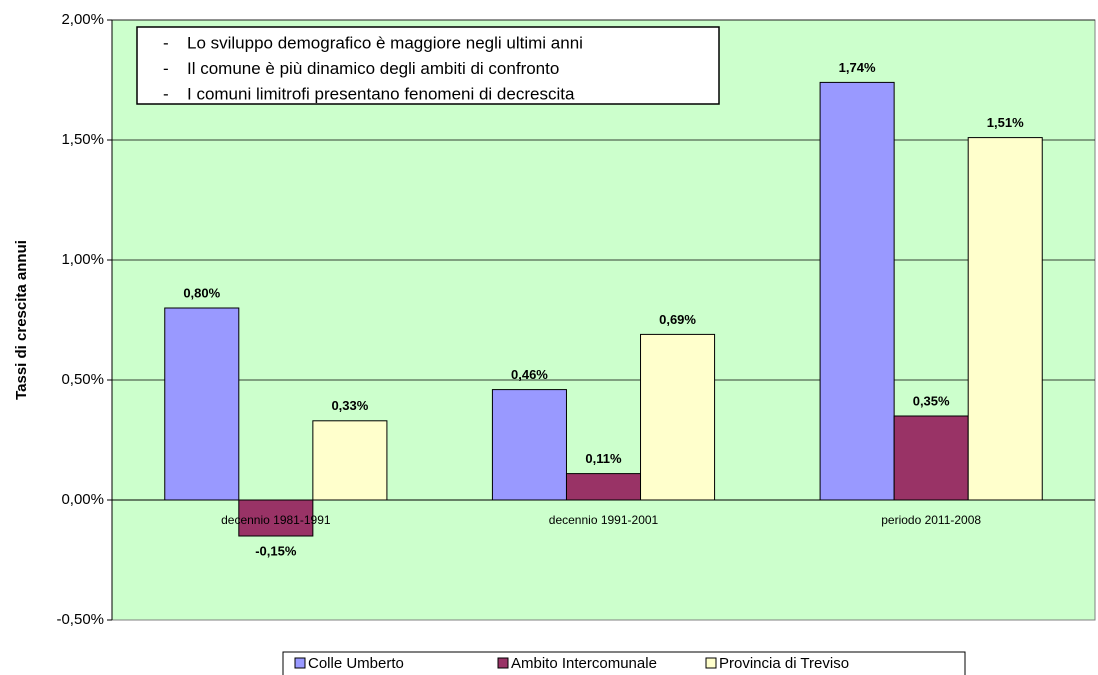 The image size is (1098, 675). What do you see at coordinates (1005, 122) in the screenshot?
I see `value-label: 1,51%` at bounding box center [1005, 122].